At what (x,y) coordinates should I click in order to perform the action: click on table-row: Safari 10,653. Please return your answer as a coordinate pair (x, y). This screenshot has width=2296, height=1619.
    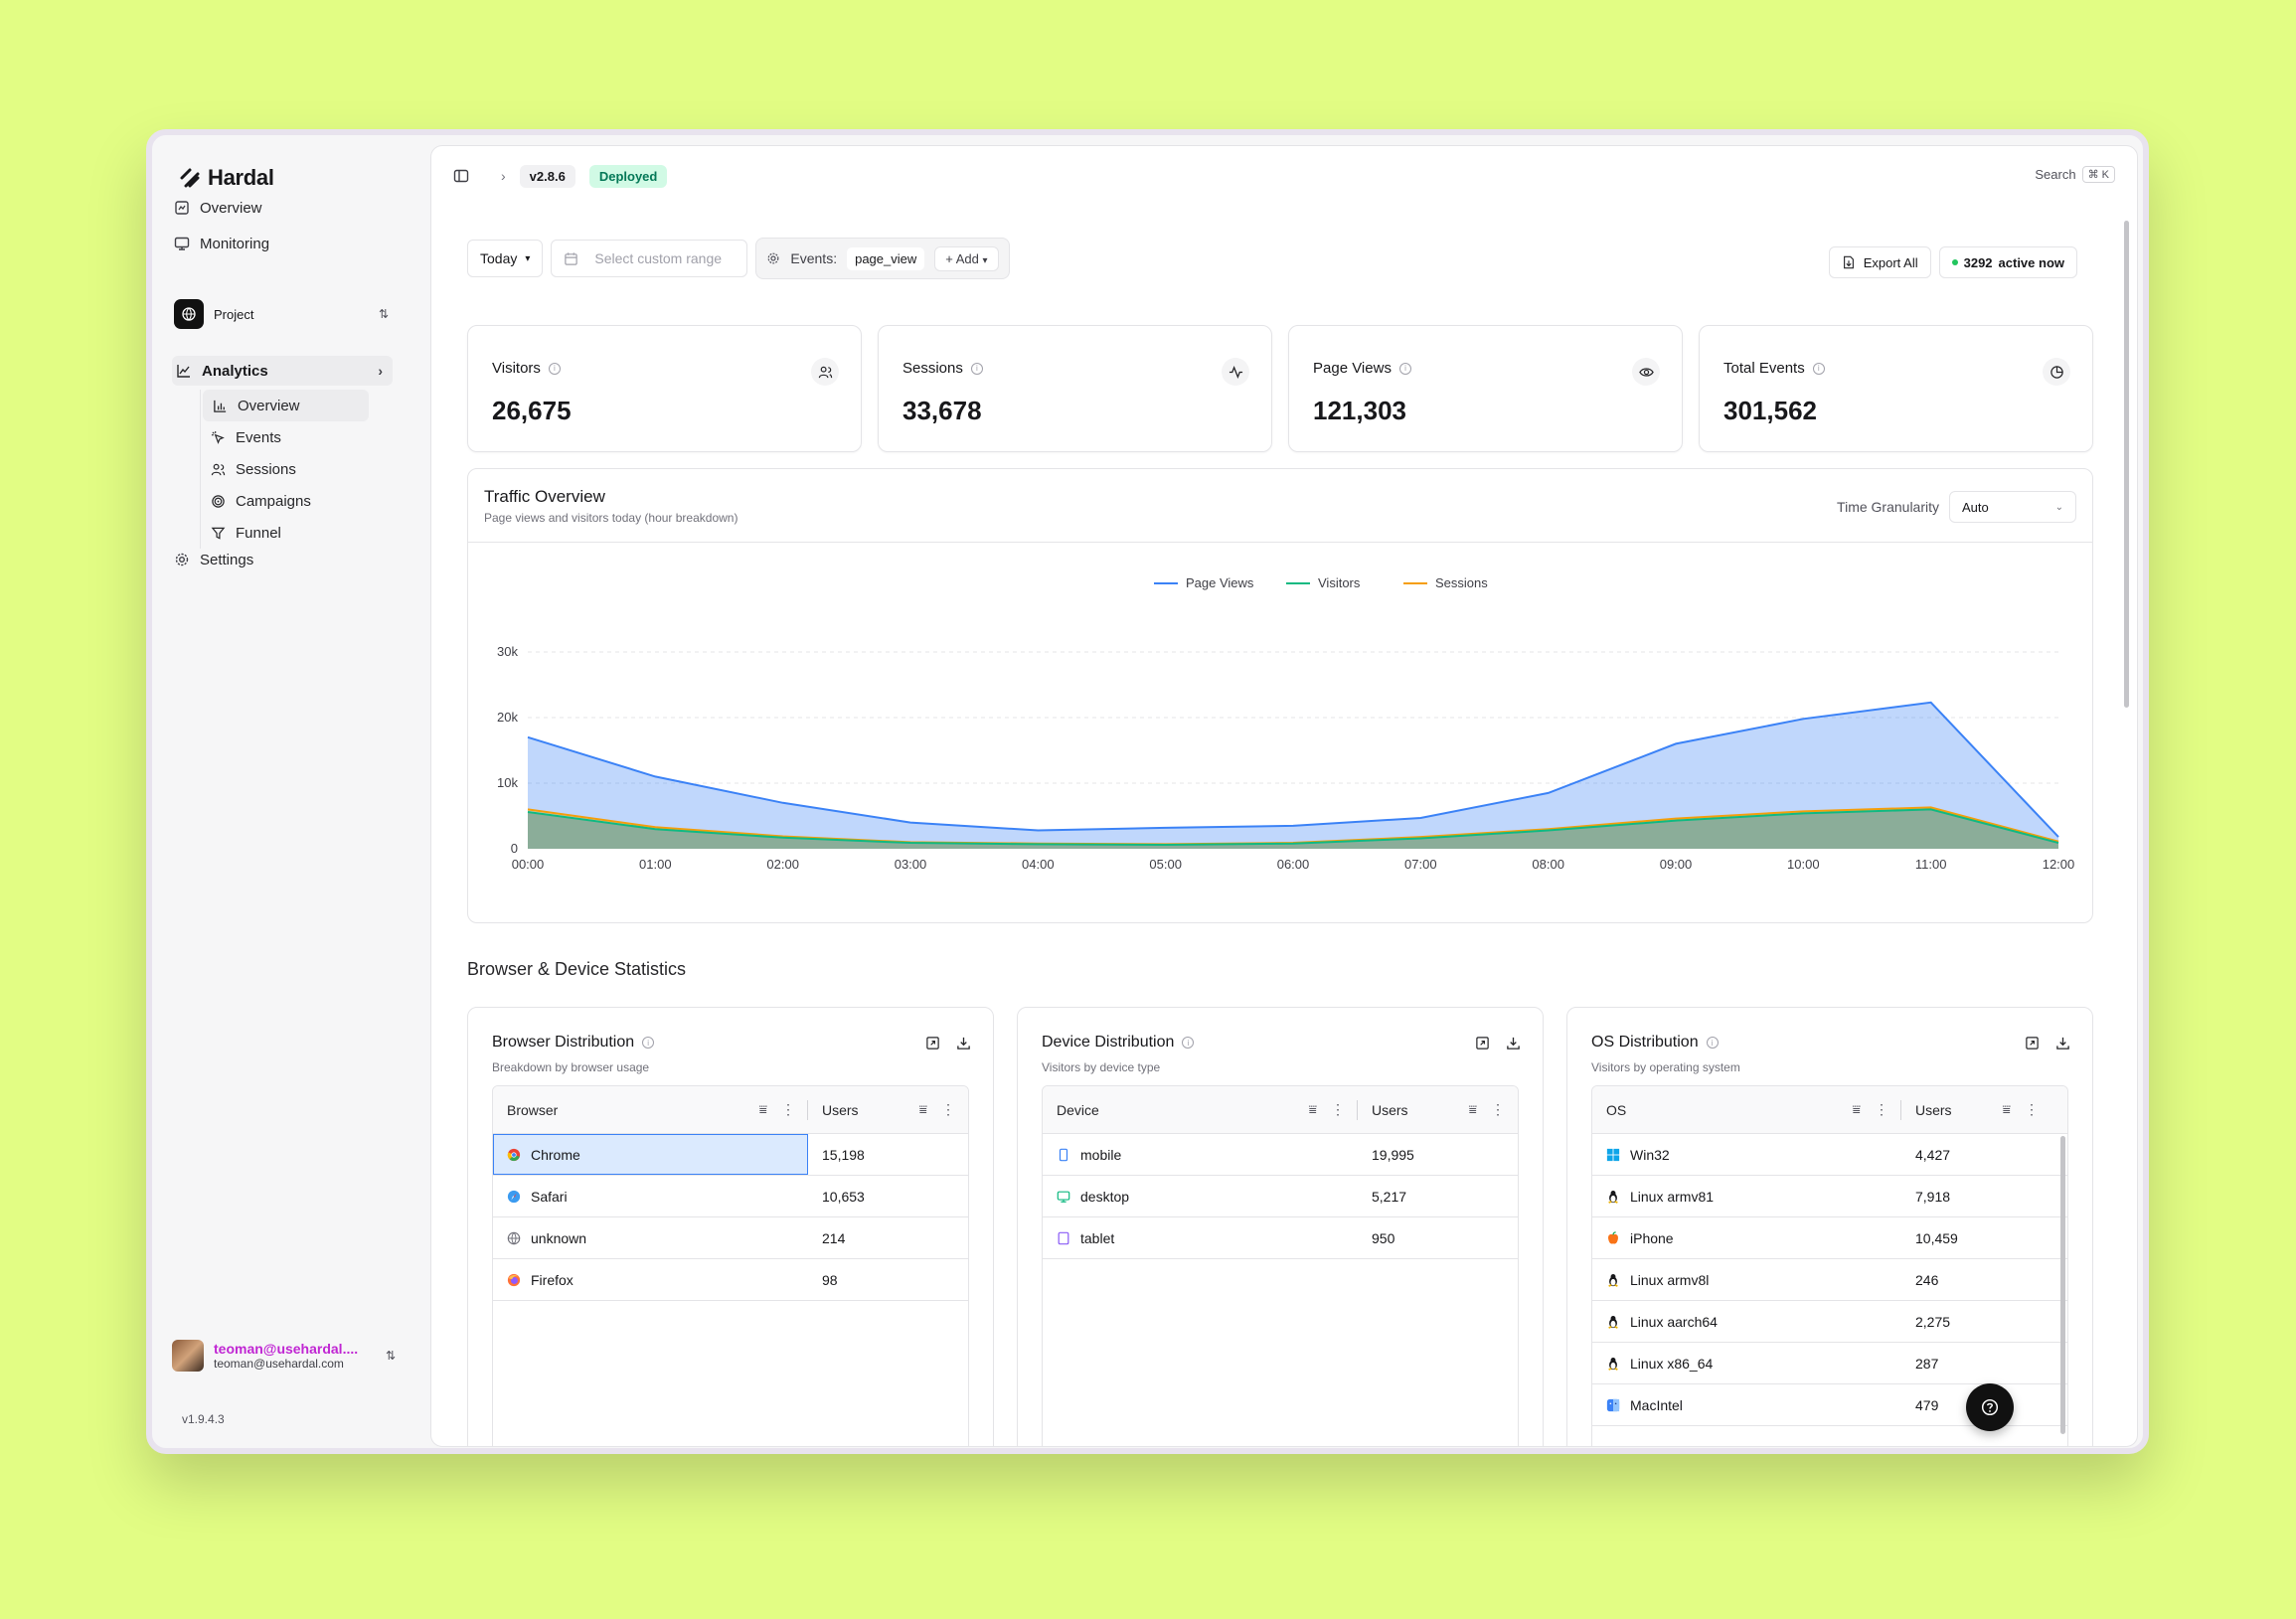
    Looking at the image, I should click on (730, 1197).